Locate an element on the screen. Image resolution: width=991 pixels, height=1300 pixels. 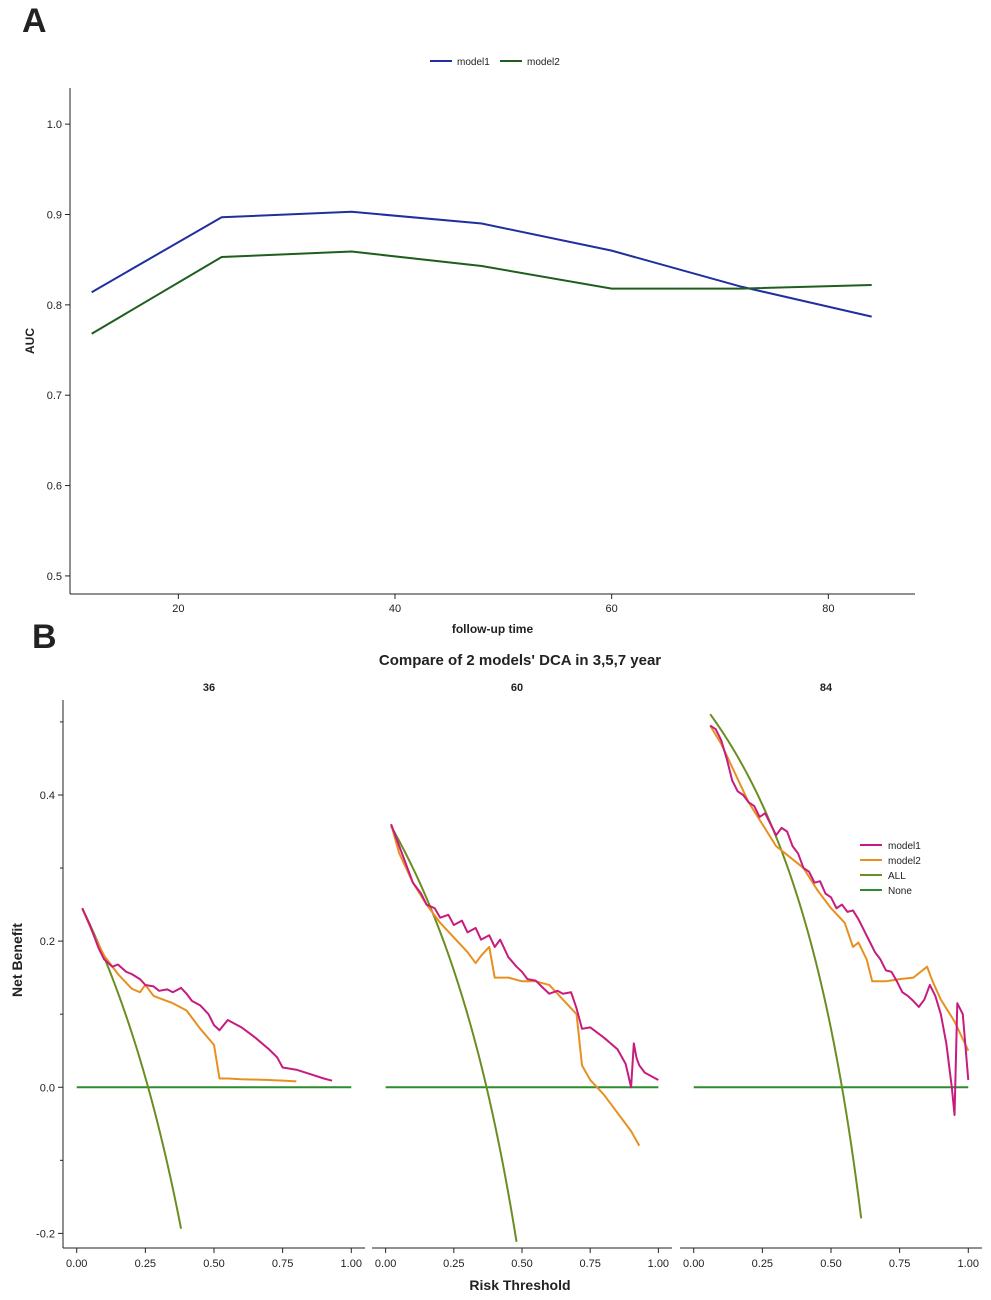
dca-facet-36: 36 0.00 0.25 0.50 0.75 1.00 is located at coordinates (214, 976).